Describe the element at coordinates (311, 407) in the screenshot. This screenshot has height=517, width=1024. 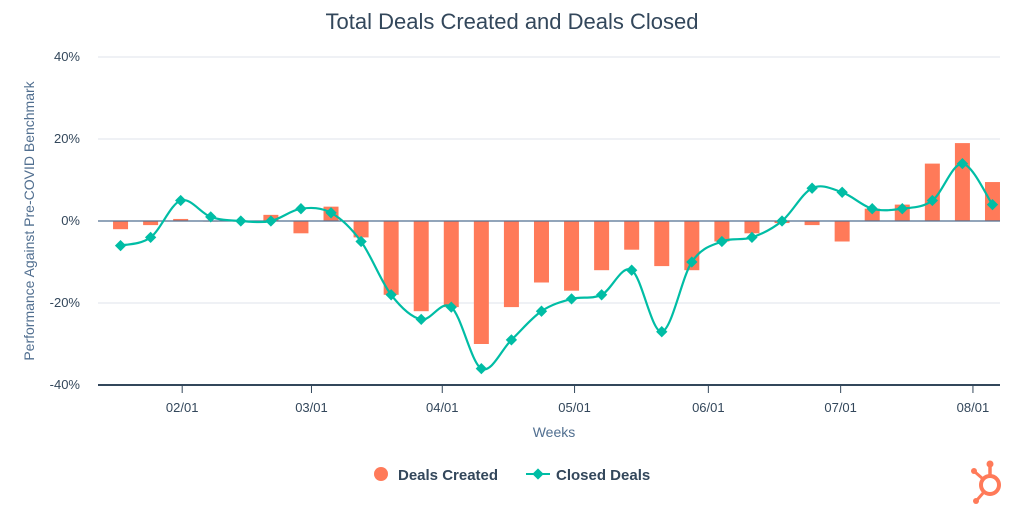
I see `x-tick-label: 03/01` at that location.